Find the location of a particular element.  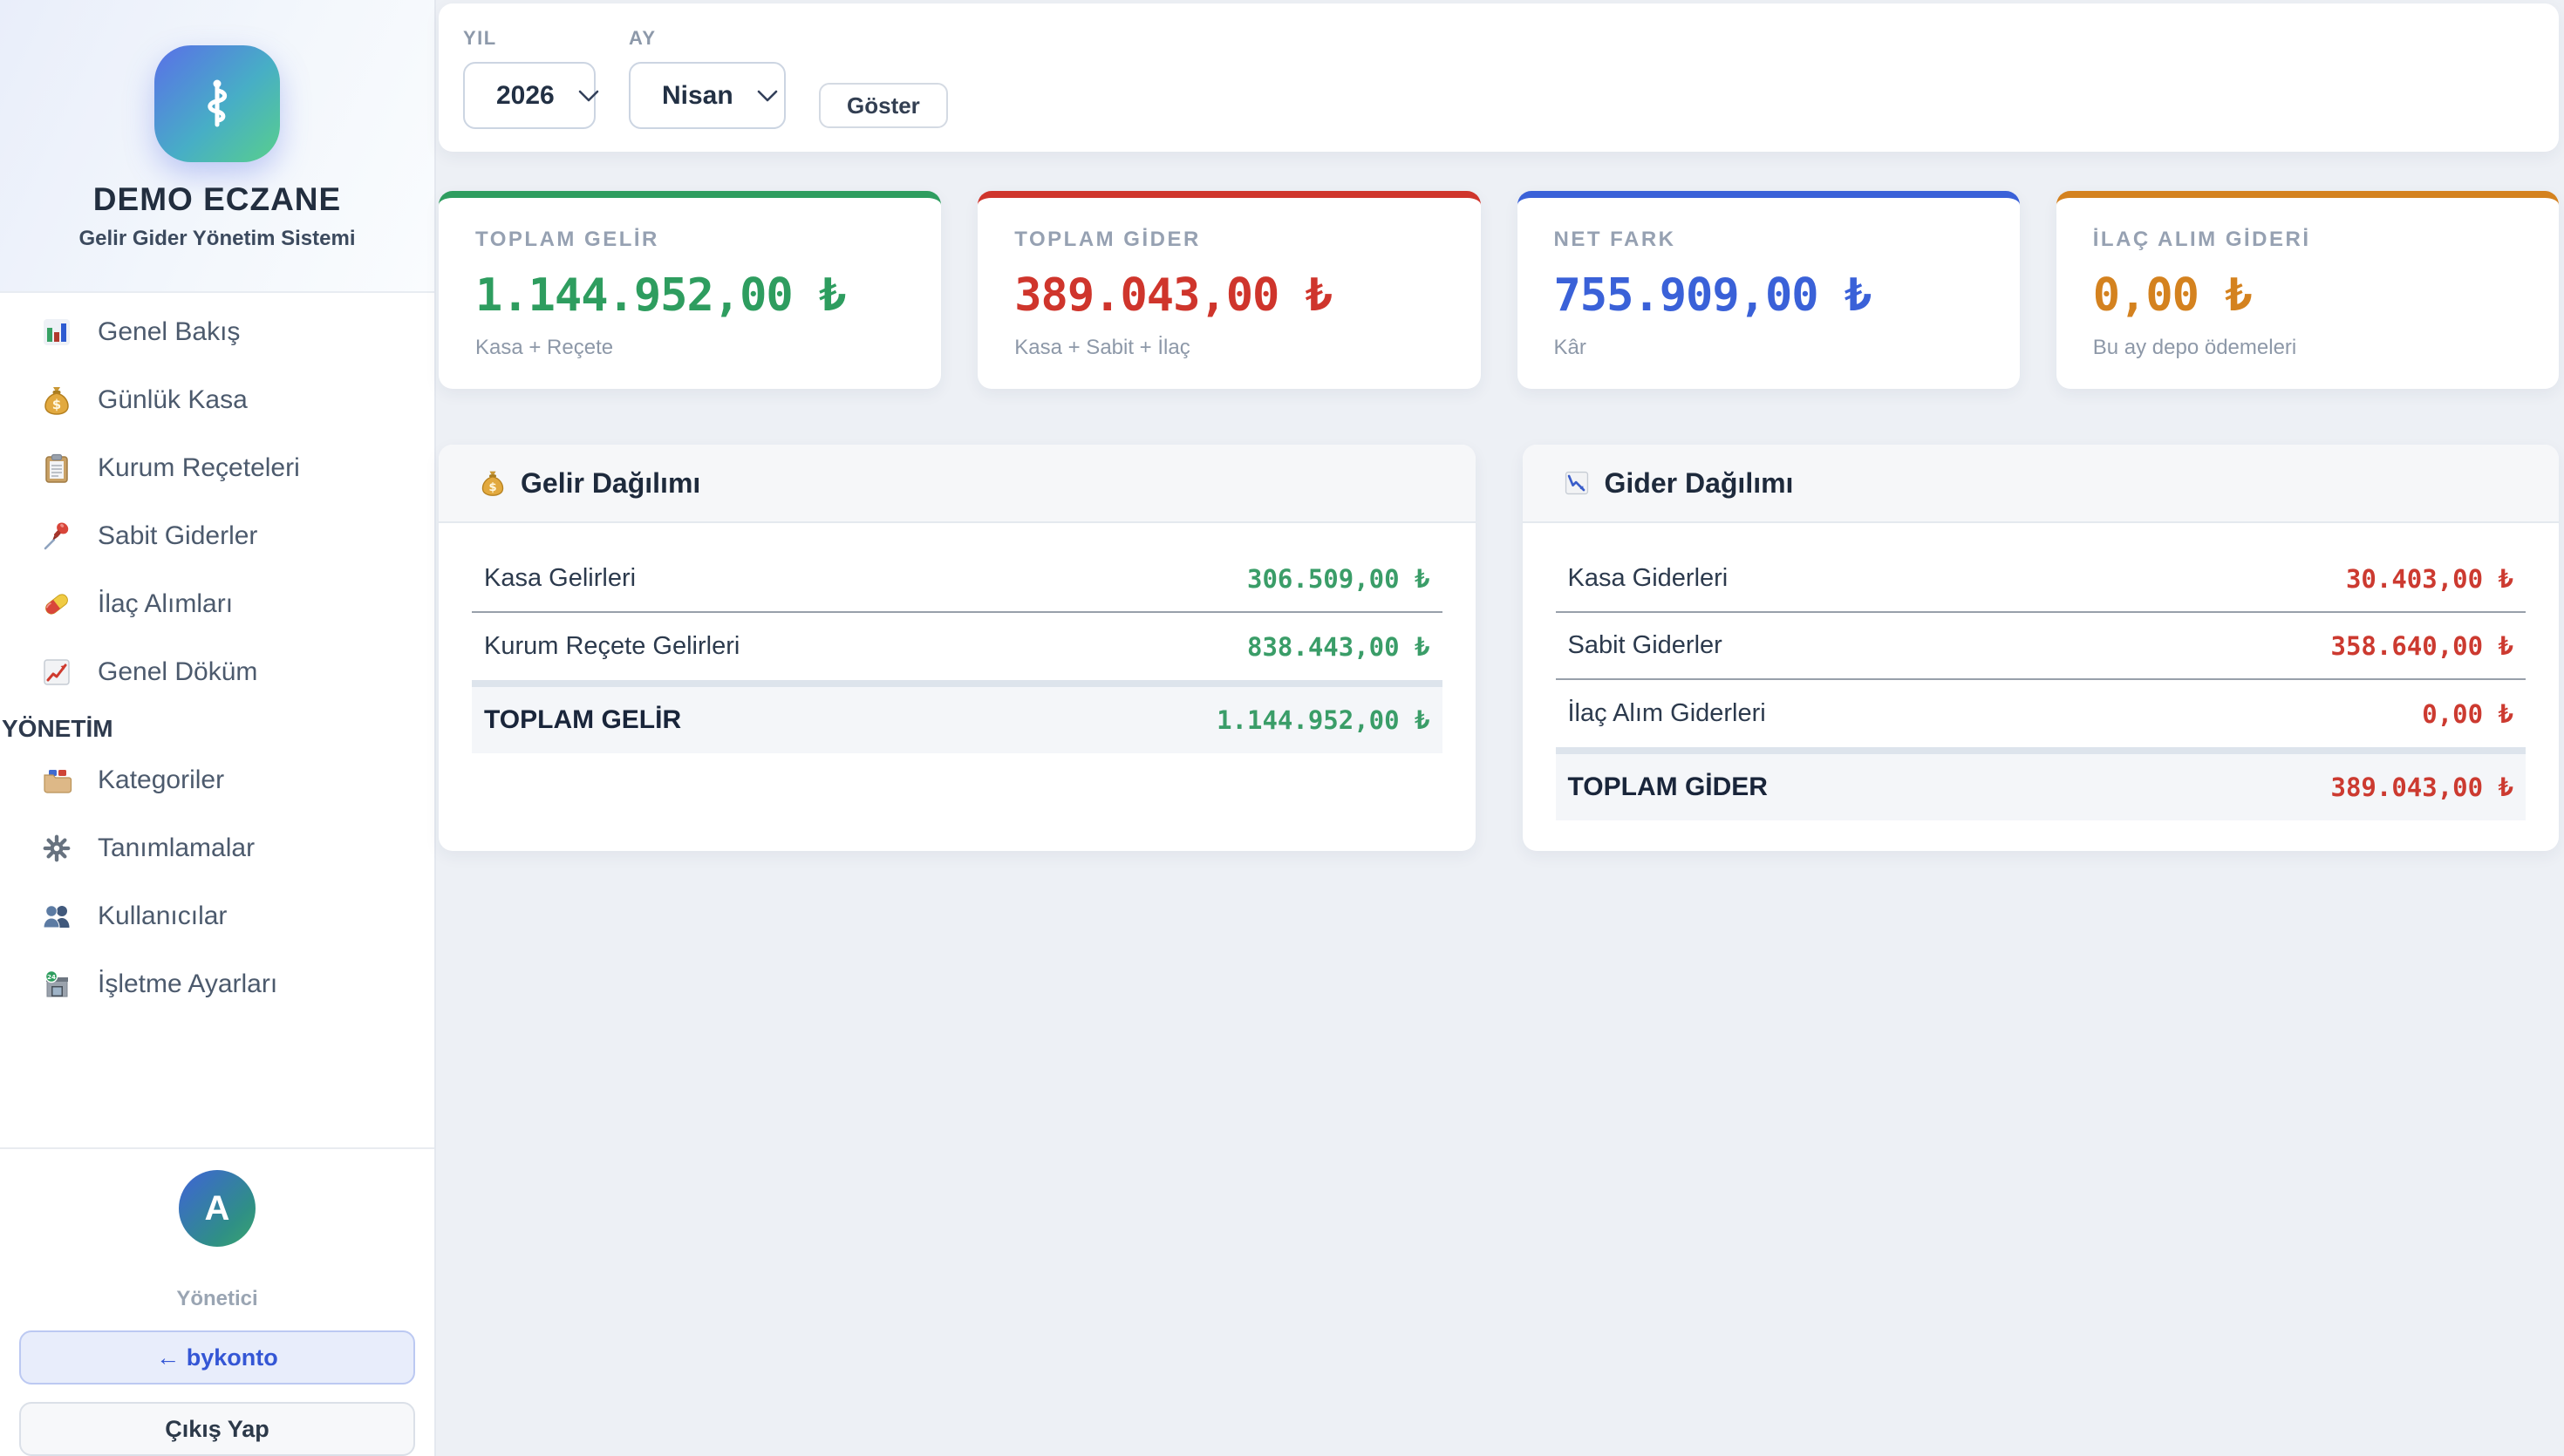

expense-row-value: 358.640,00 ₺ is located at coordinates (2421, 645).